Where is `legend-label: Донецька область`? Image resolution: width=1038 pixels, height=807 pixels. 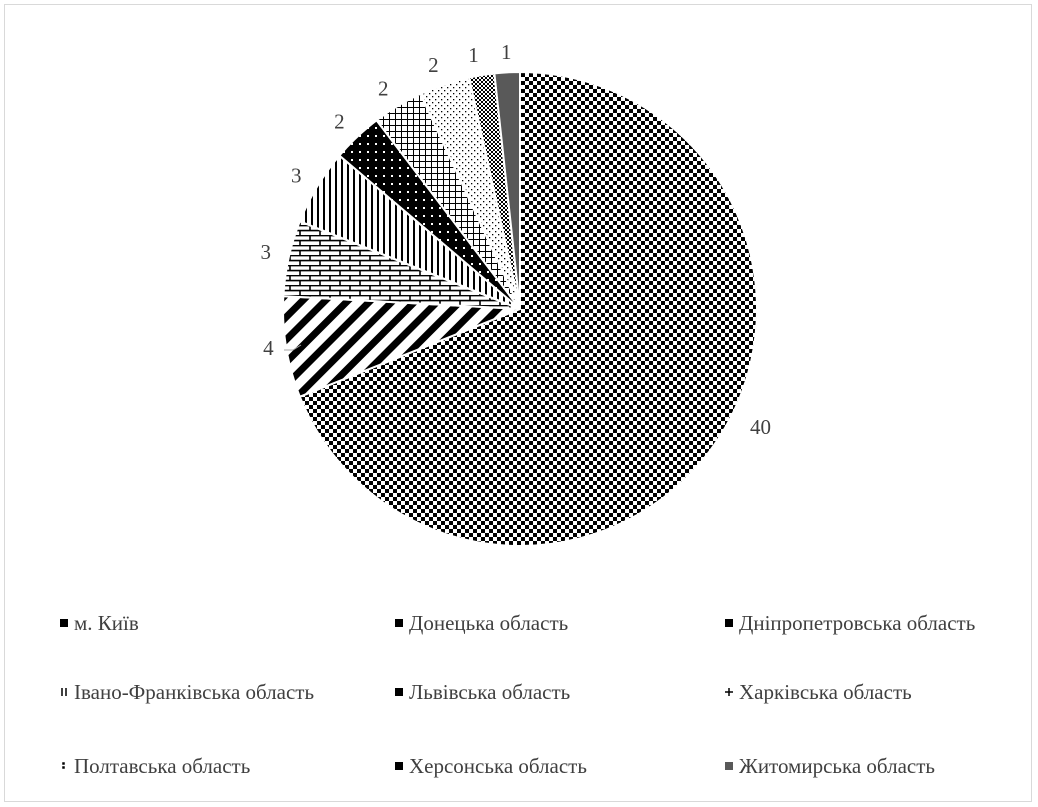 legend-label: Донецька область is located at coordinates (489, 622).